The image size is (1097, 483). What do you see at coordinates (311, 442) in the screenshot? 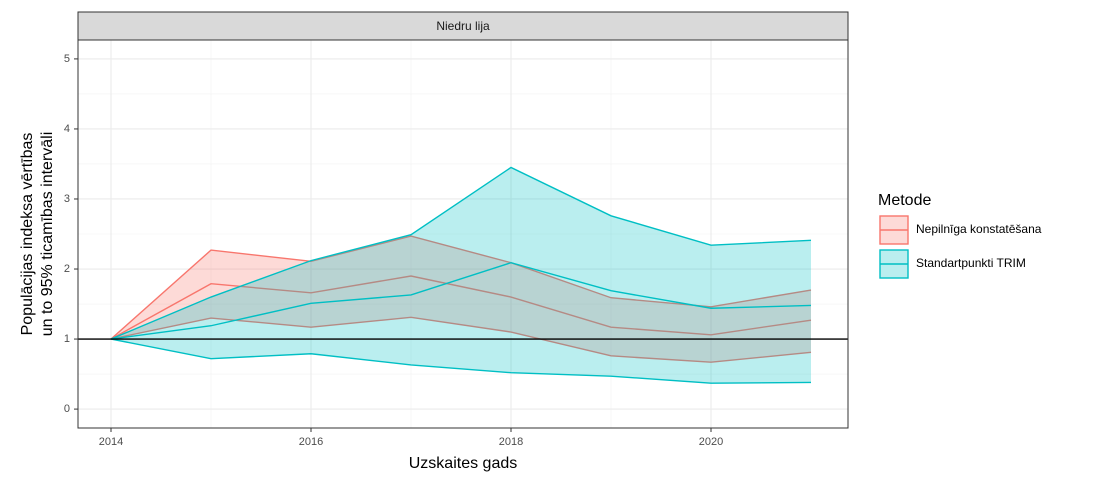
I see `x-tick-label: 2016` at bounding box center [311, 442].